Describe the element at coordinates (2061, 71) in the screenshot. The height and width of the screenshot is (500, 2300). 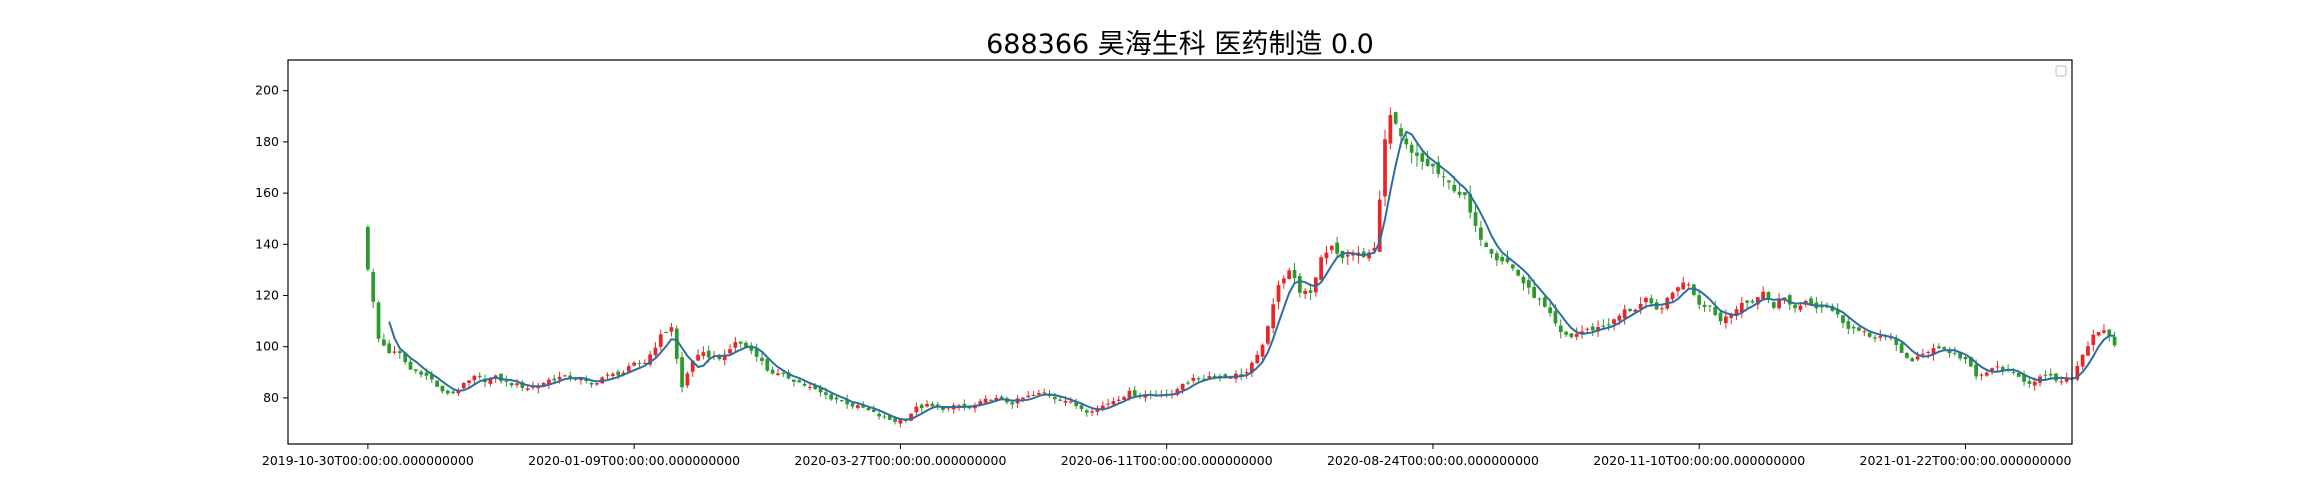
I see `legend-box` at that location.